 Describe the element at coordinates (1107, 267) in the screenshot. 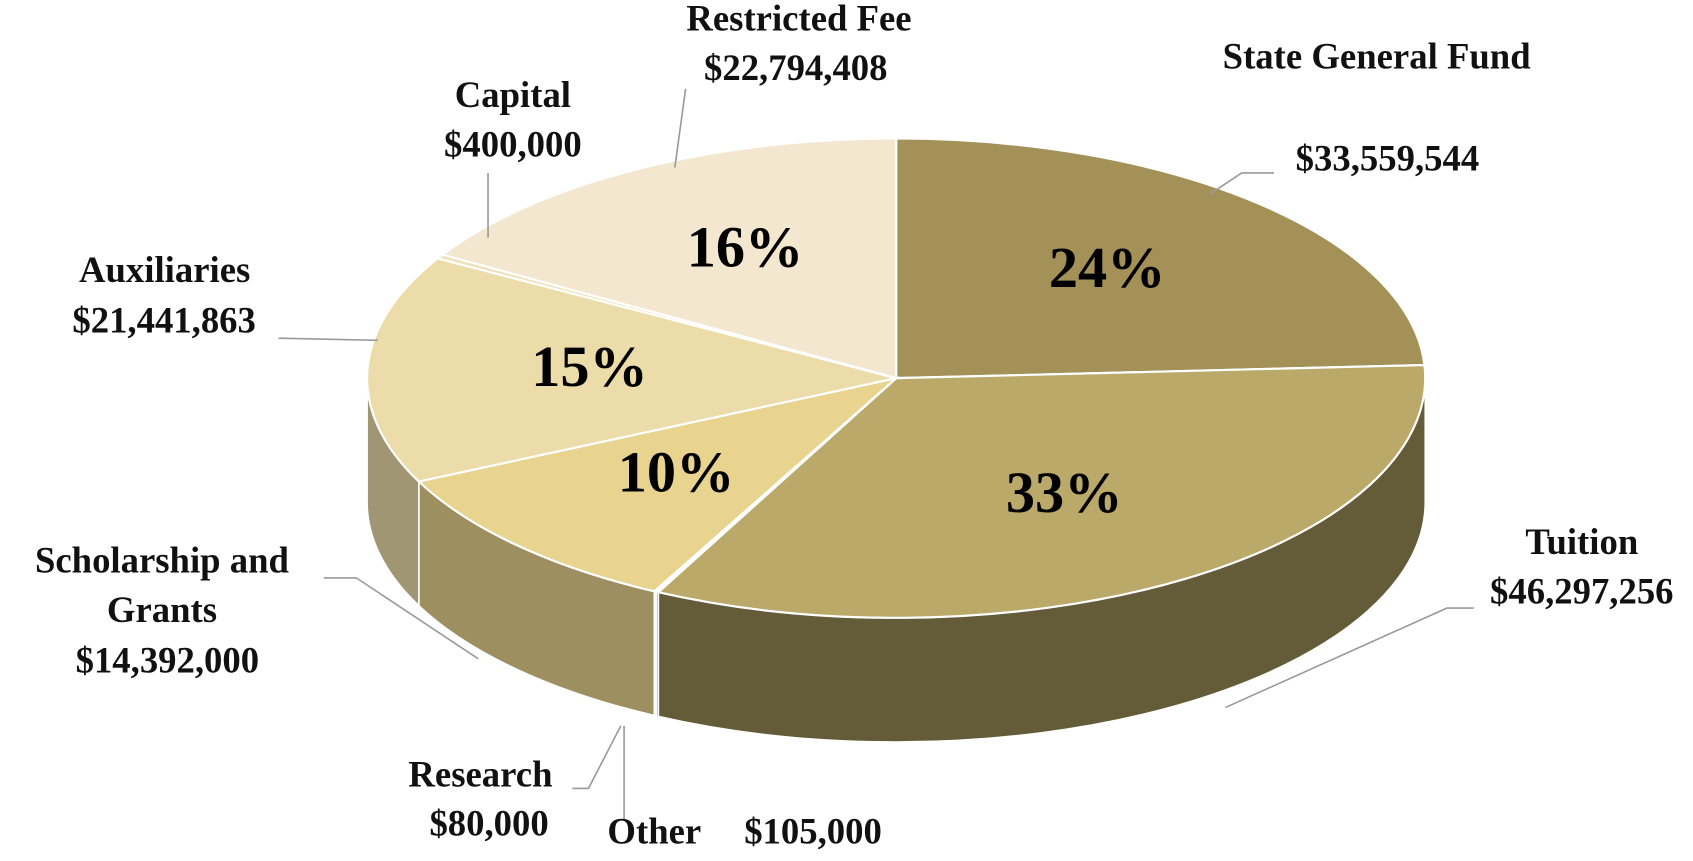

I see `percent-label: 24%` at that location.